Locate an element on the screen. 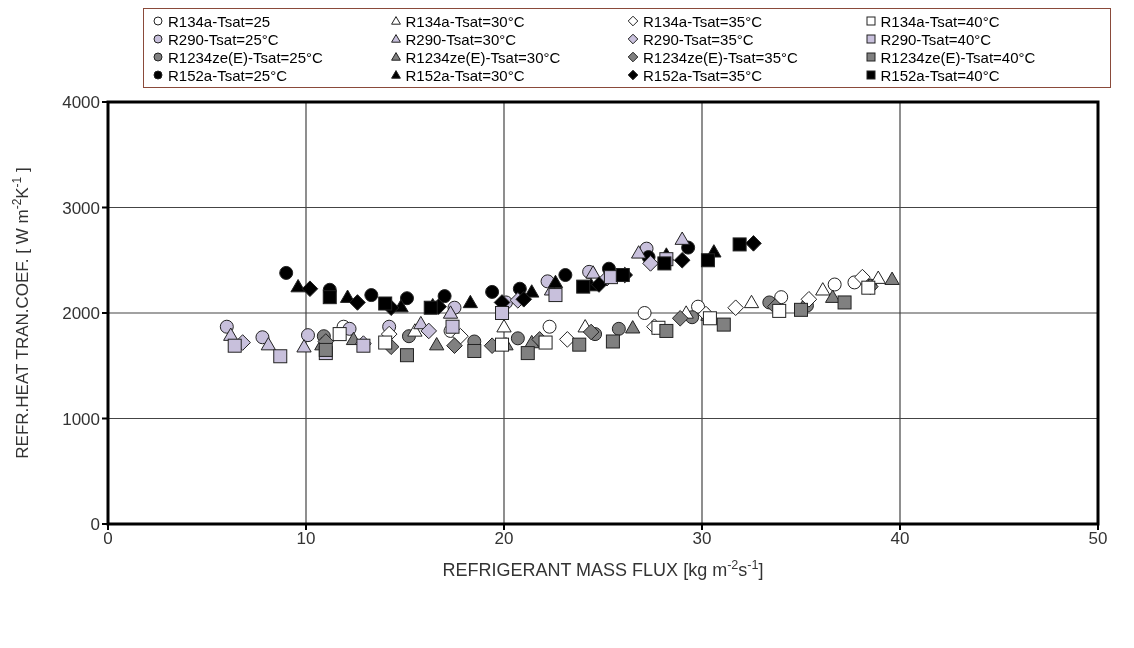  legend-label: R134a-Tsat=40°C is located at coordinates (940, 21).